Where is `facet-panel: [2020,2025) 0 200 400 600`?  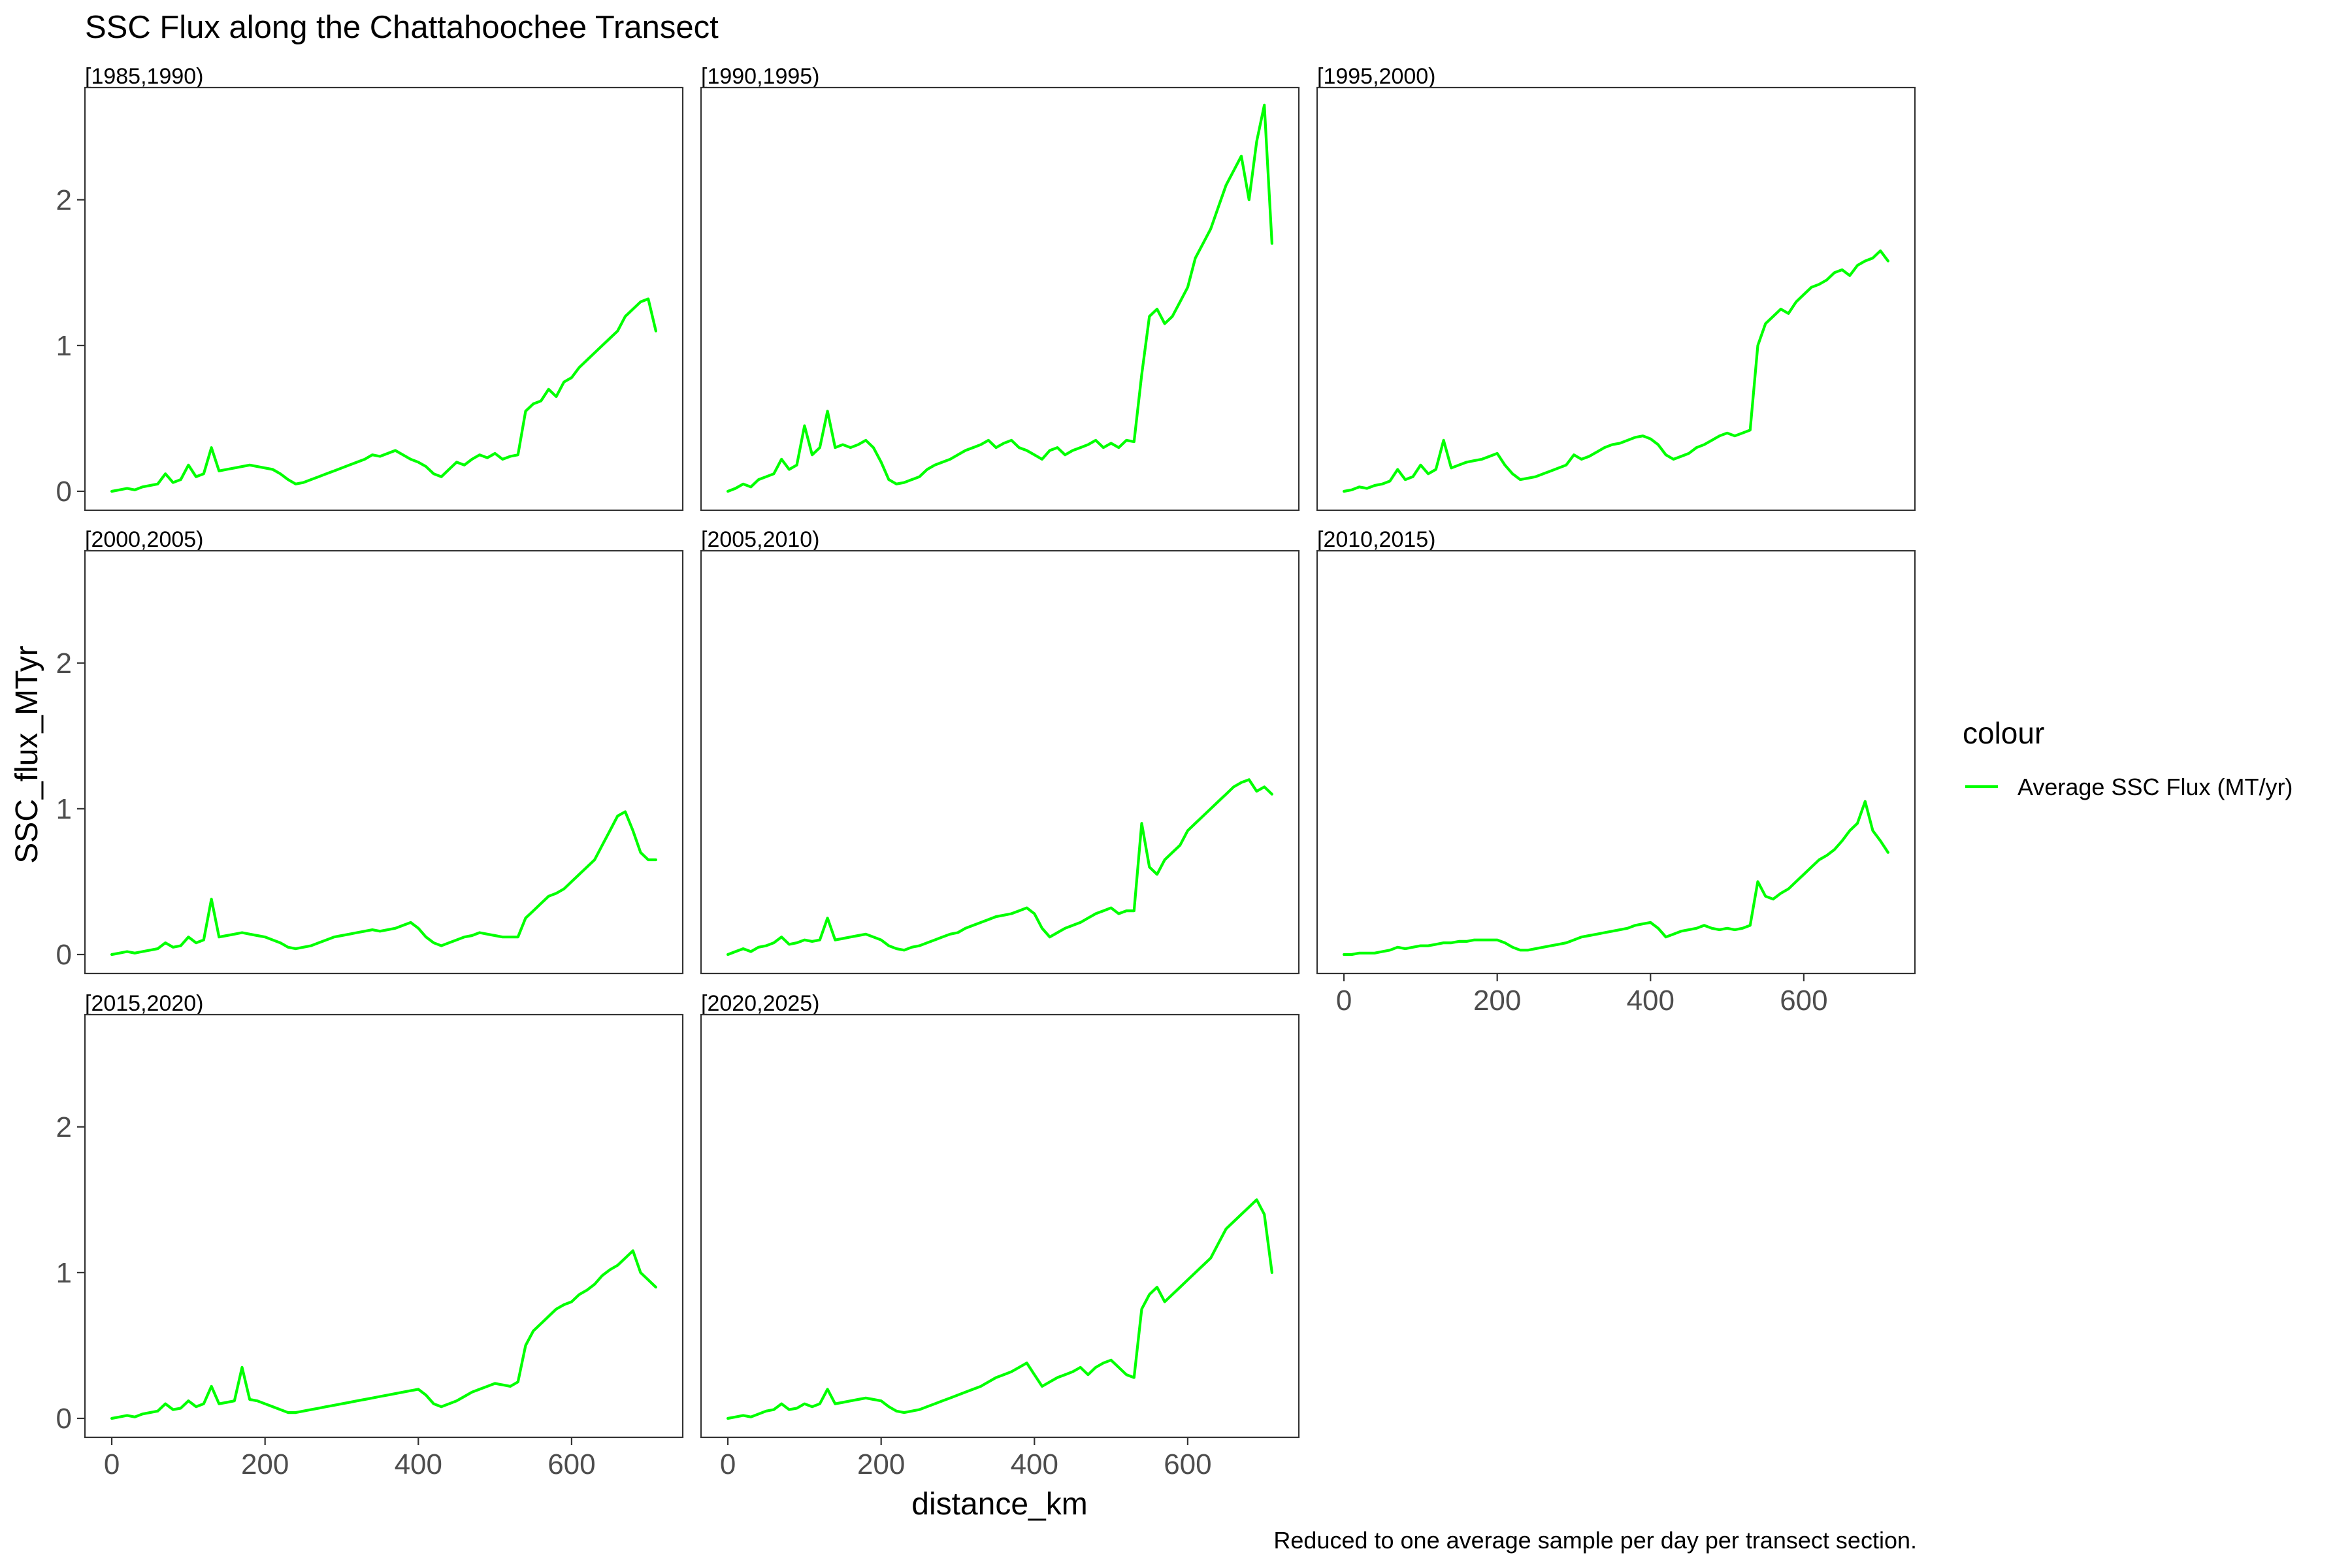
facet-panel: [2020,2025) 0 200 400 600 is located at coordinates (1000, 1235).